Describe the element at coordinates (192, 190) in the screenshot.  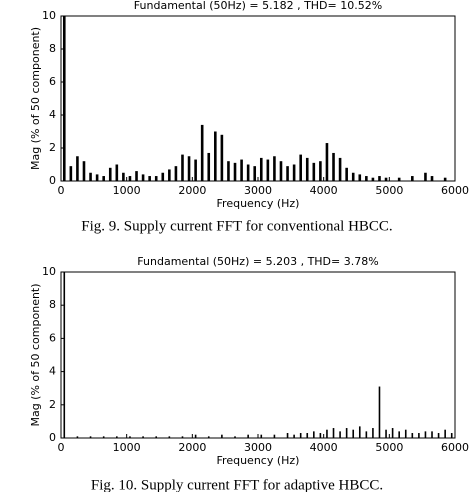
I see `x-tick-label: 2000` at that location.